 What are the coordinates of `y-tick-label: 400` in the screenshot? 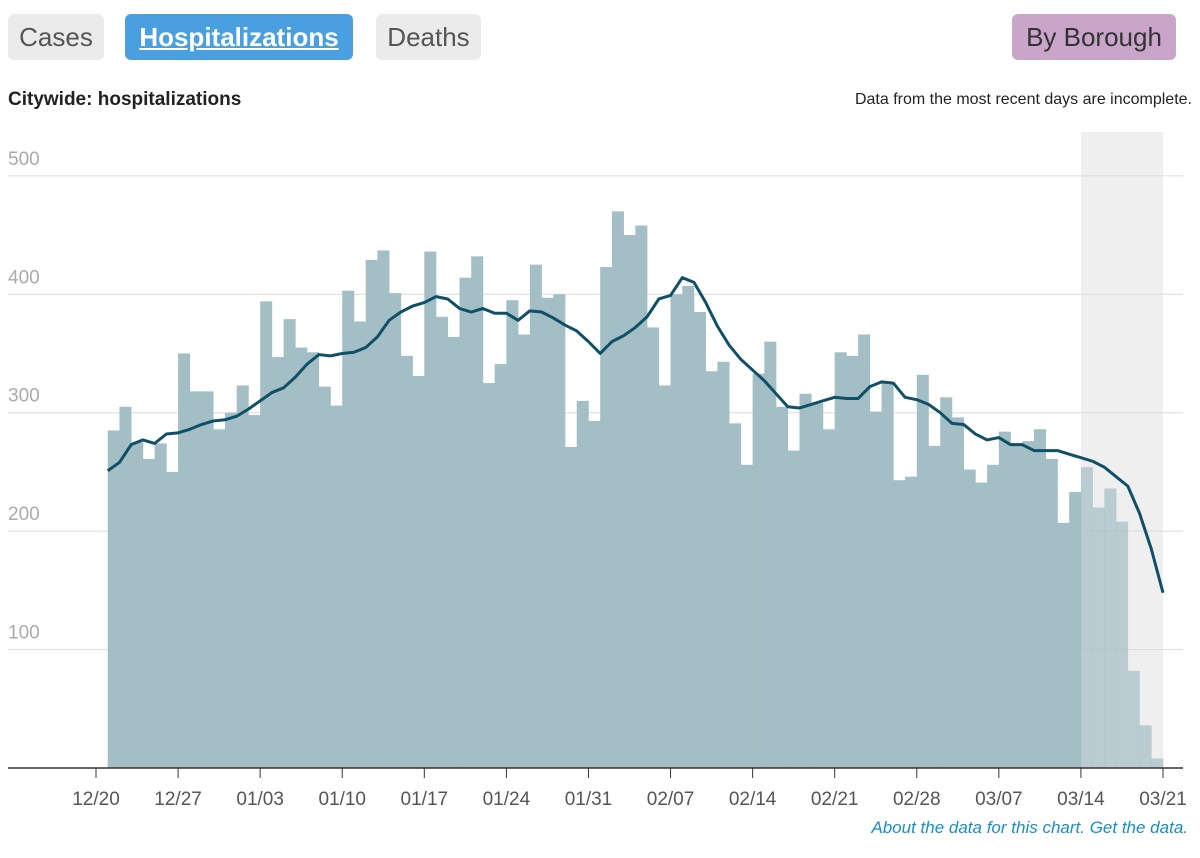 It's located at (24, 277).